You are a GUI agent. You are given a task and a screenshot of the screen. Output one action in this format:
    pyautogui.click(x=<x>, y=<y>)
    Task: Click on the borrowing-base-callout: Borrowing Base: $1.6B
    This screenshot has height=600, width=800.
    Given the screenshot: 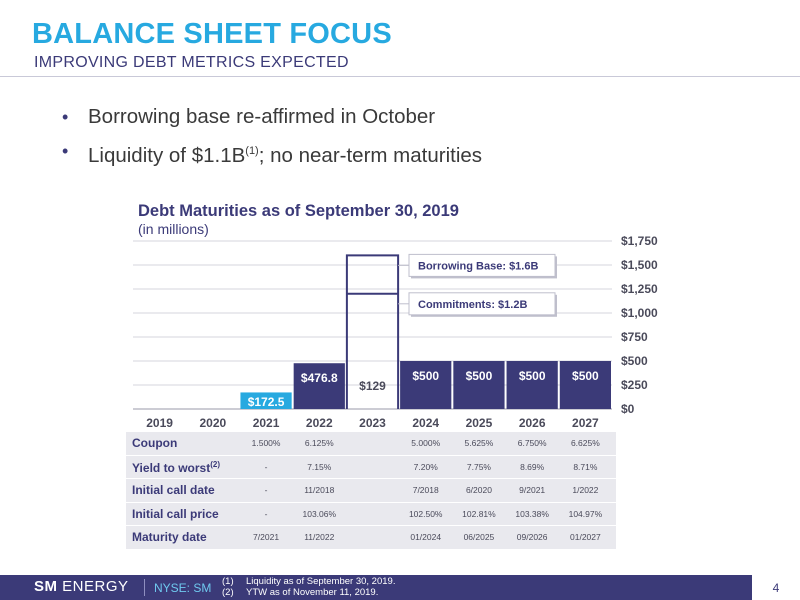 What is the action you would take?
    pyautogui.click(x=477, y=266)
    